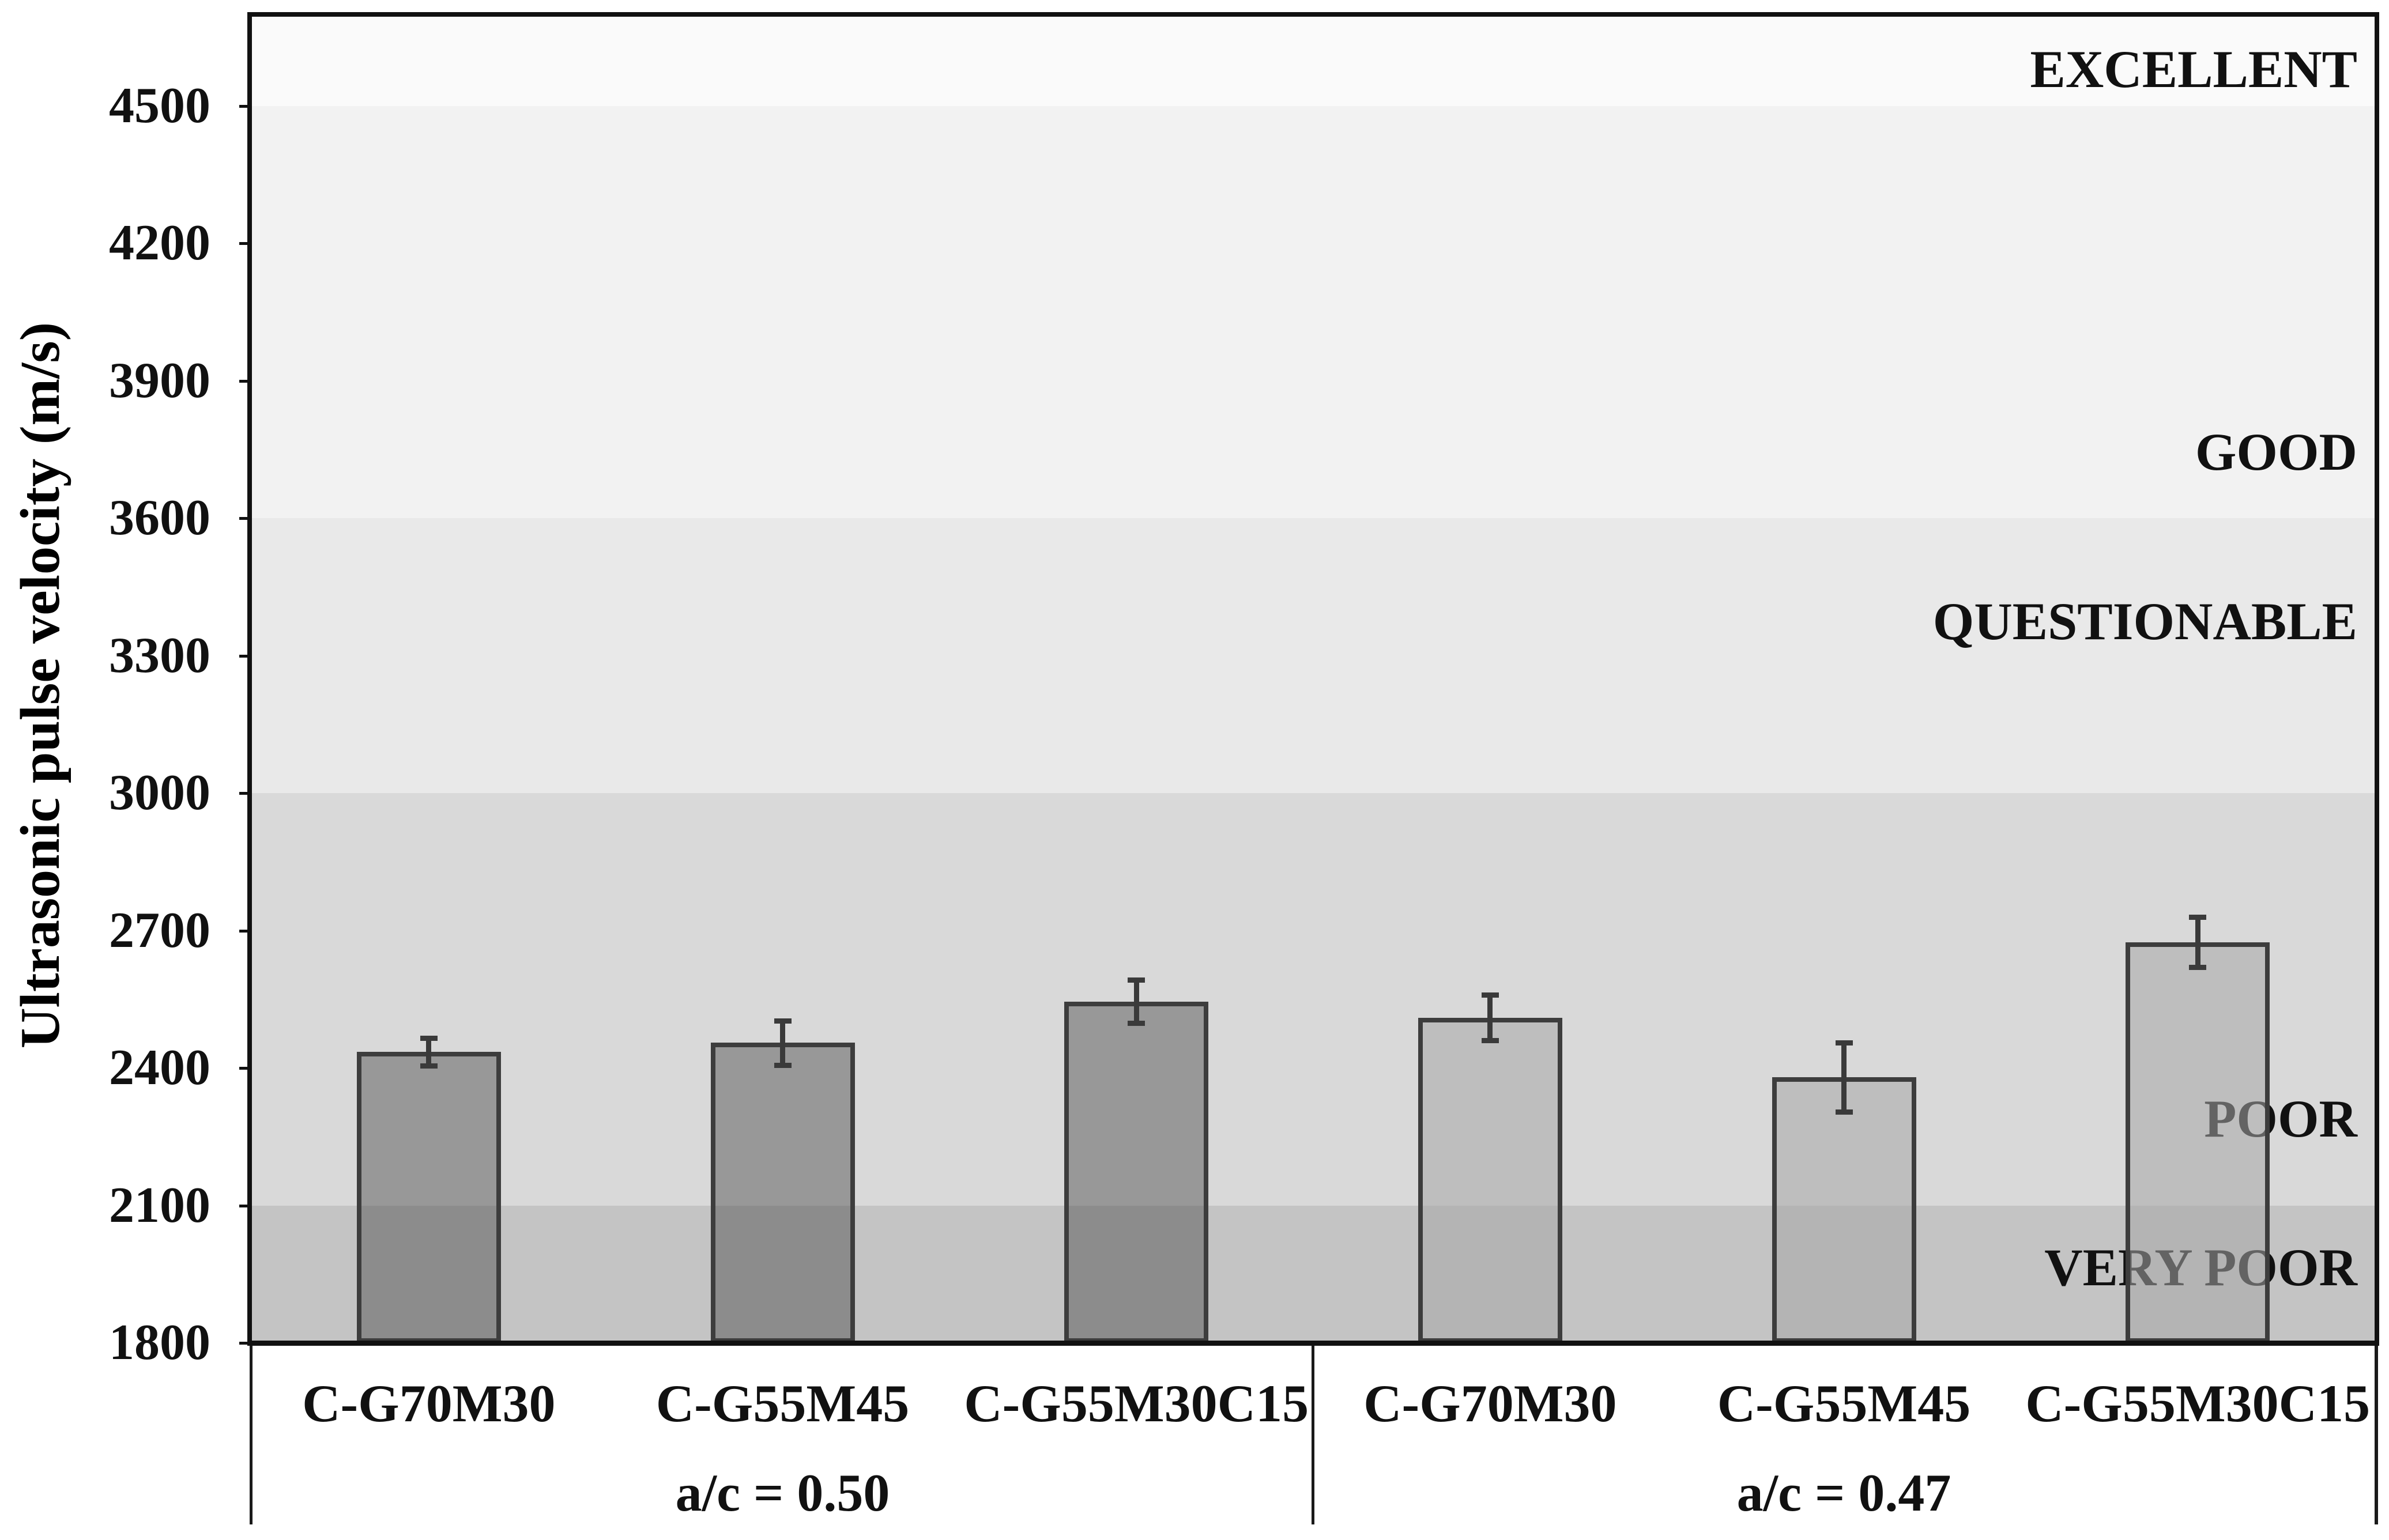  I want to click on x-axis-line, so click(1313, 1343).